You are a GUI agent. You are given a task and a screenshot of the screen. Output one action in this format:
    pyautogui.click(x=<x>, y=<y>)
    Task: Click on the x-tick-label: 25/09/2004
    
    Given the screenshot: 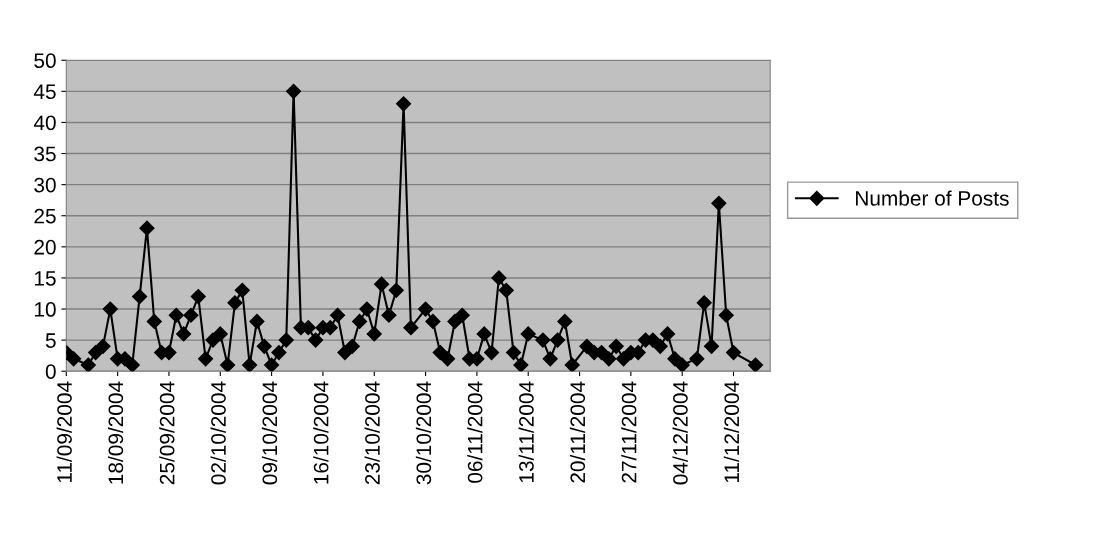 What is the action you would take?
    pyautogui.click(x=167, y=433)
    